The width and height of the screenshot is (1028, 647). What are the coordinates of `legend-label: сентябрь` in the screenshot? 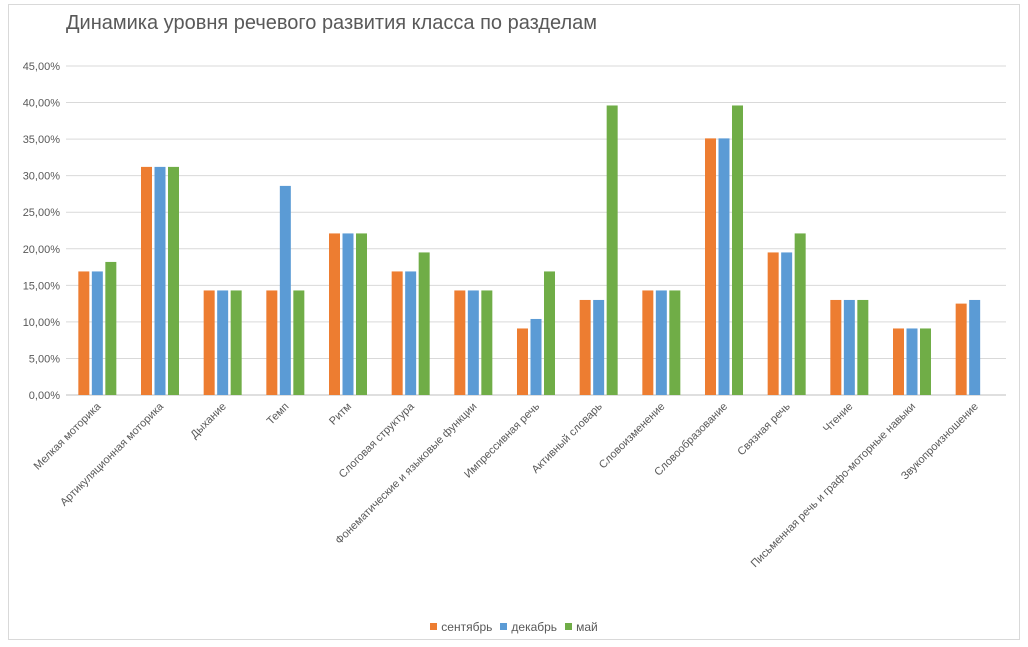 It's located at (467, 626).